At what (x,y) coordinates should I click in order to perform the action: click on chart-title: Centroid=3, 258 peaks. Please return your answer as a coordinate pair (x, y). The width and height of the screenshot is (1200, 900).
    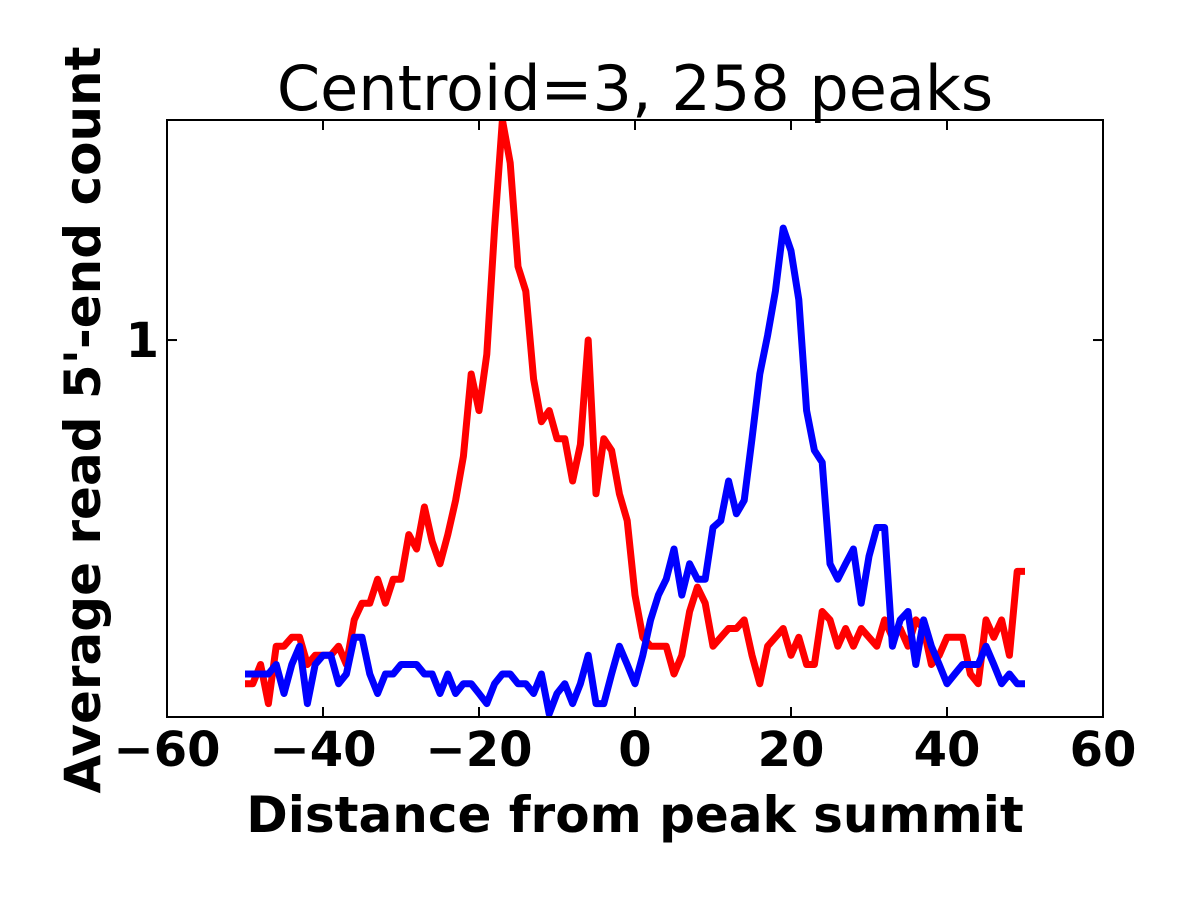
    Looking at the image, I should click on (635, 88).